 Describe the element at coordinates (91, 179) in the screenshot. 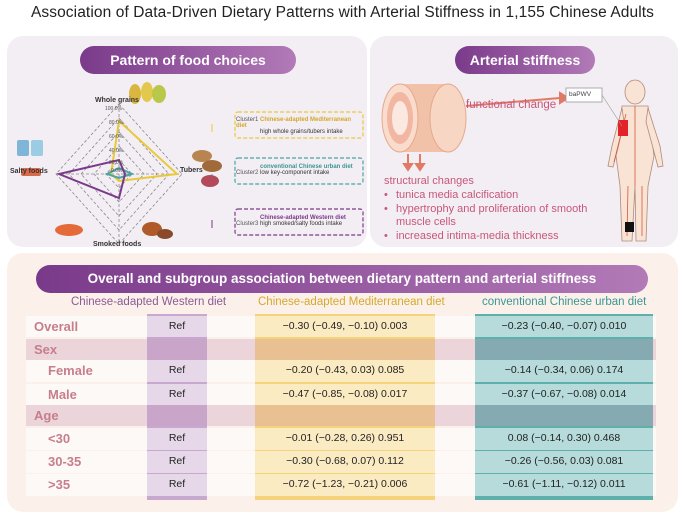

I see `cluster3-shape` at that location.